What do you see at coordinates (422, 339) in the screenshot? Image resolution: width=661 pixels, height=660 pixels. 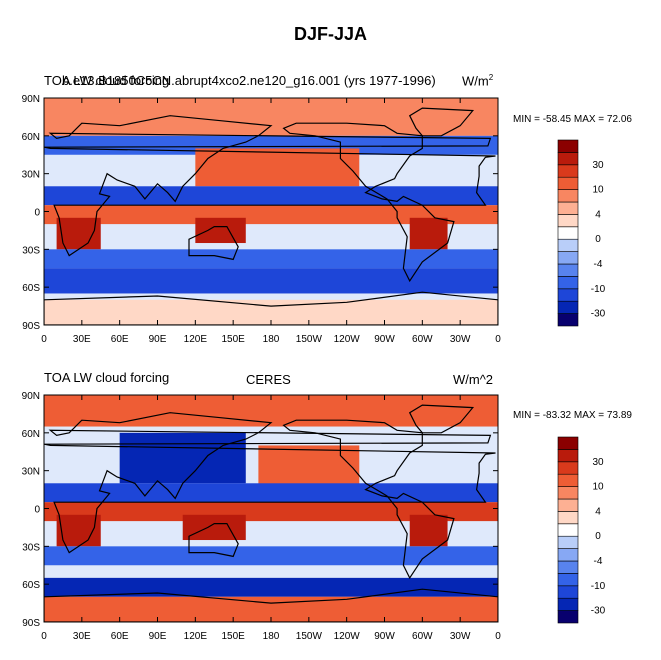 I see `map-1-xtick-label: 60W` at bounding box center [422, 339].